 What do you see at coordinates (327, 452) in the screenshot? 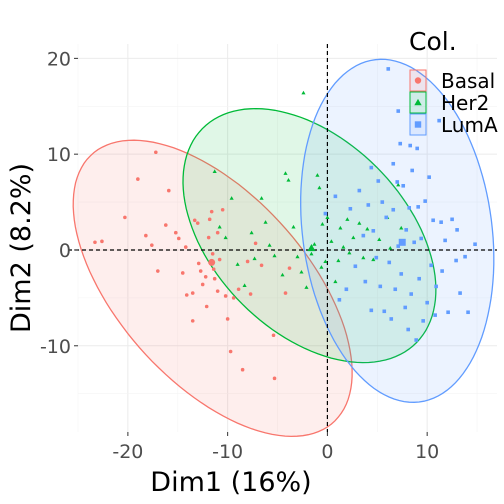
I see `x-tick-label: 0` at bounding box center [327, 452].